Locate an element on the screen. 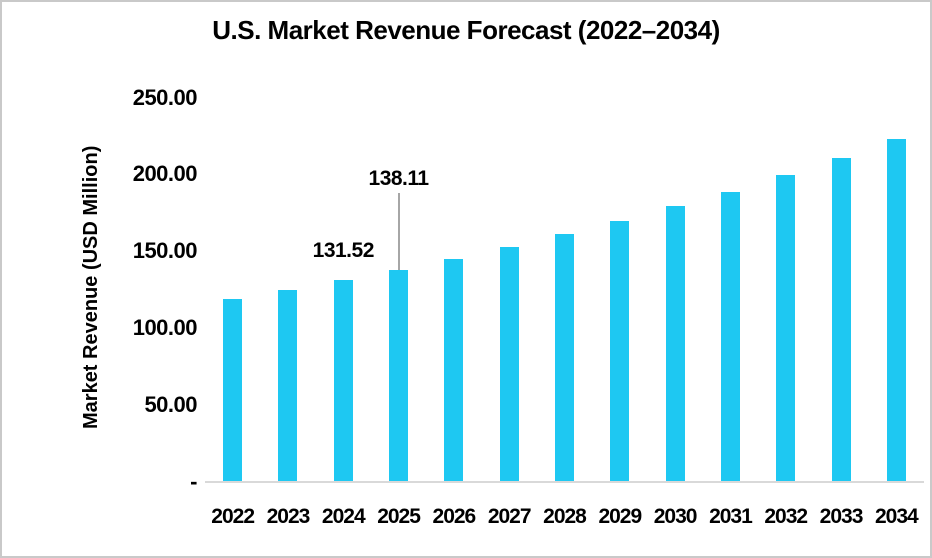 The height and width of the screenshot is (558, 932). bar-2032 is located at coordinates (786, 328).